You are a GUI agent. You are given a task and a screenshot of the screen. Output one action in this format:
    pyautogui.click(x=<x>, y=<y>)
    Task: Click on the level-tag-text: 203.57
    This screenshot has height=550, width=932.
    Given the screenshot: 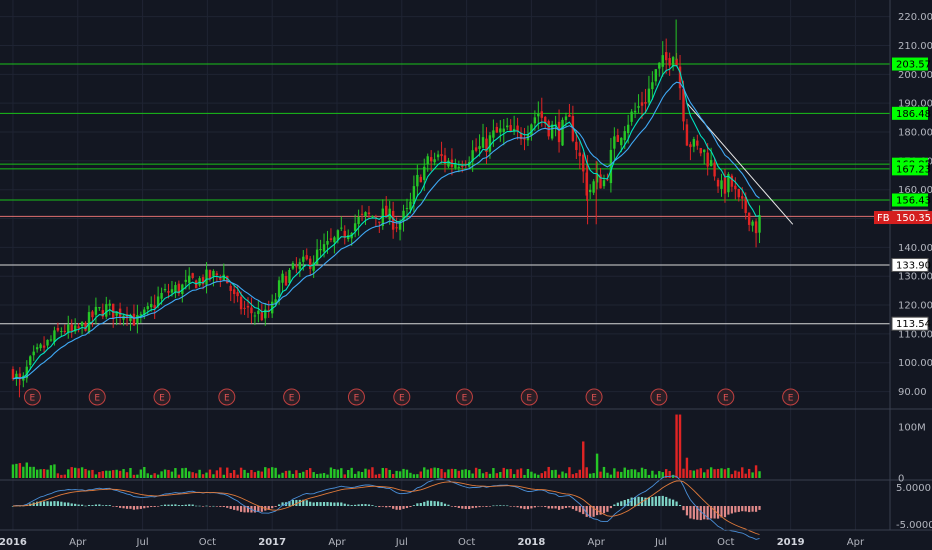 What is the action you would take?
    pyautogui.click(x=913, y=65)
    